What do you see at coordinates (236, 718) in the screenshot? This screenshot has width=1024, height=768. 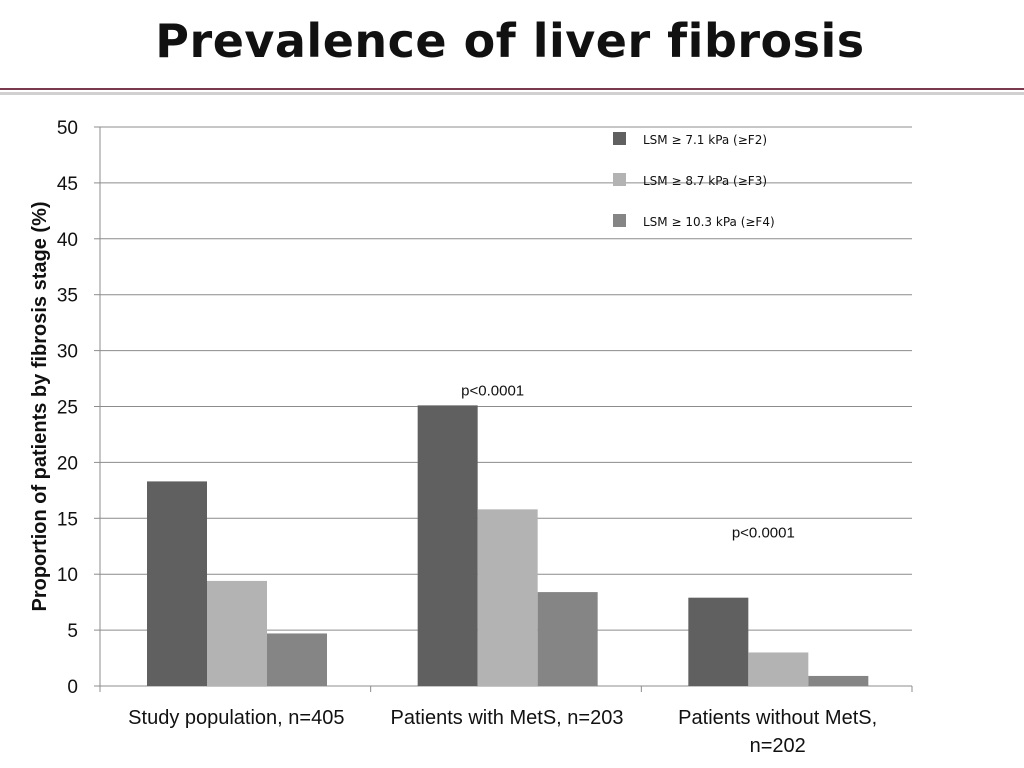 I see `x-category-label: Study population, n=405` at bounding box center [236, 718].